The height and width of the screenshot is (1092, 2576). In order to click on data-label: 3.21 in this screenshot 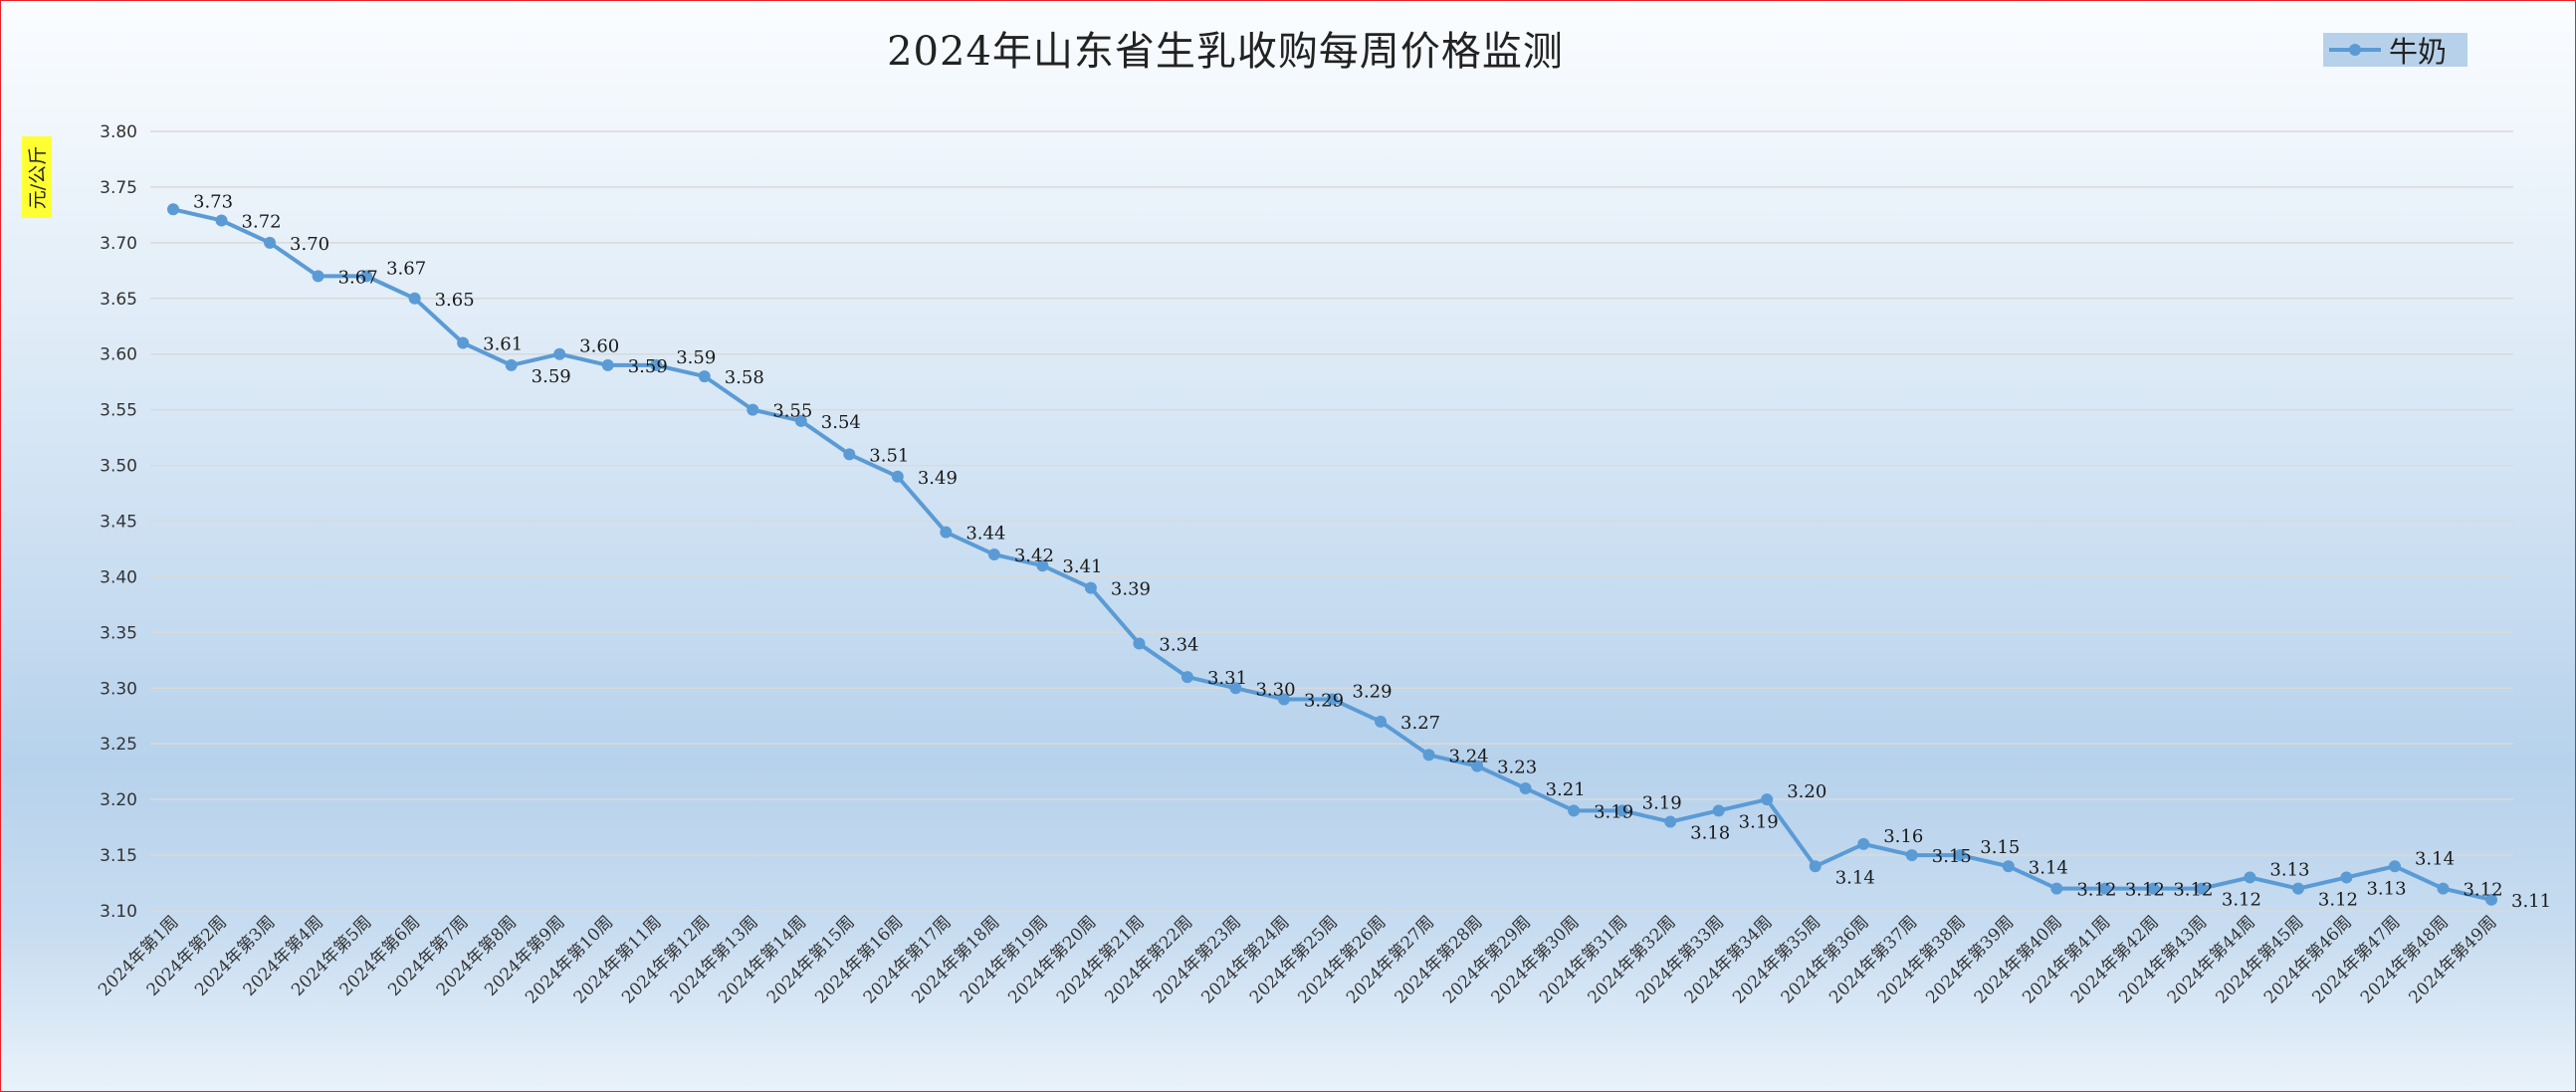, I will do `click(1566, 790)`.